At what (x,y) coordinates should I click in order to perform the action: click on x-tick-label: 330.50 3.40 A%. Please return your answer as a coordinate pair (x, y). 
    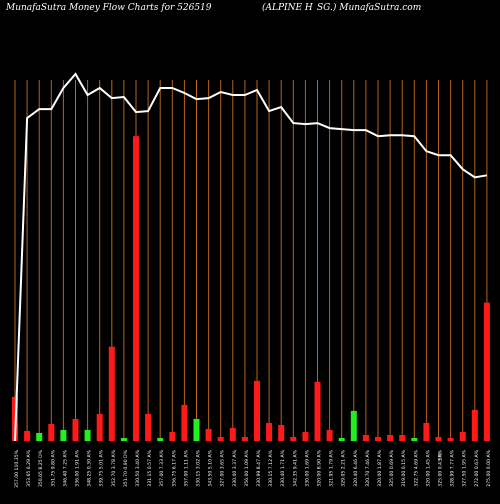
    Looking at the image, I should click on (138, 467).